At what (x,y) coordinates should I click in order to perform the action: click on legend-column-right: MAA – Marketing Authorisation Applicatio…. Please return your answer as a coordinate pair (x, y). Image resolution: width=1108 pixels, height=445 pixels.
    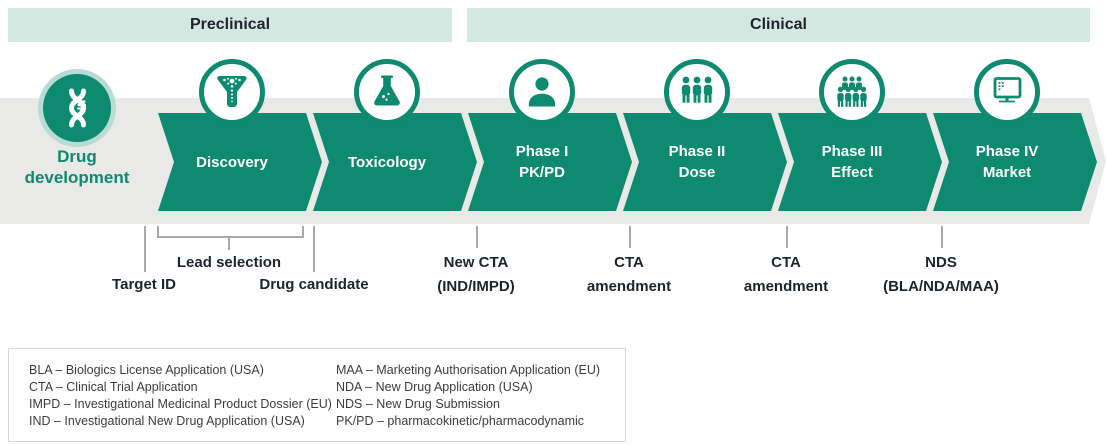
    Looking at the image, I should click on (468, 396).